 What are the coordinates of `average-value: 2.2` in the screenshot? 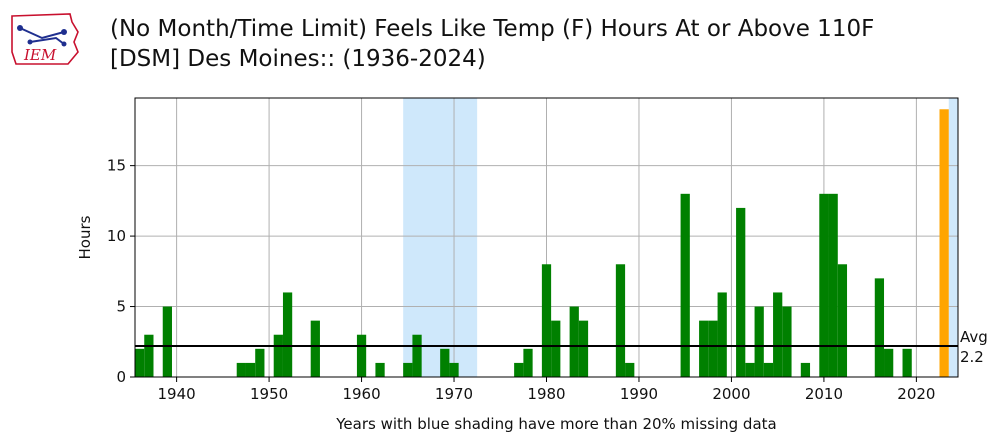 It's located at (972, 357).